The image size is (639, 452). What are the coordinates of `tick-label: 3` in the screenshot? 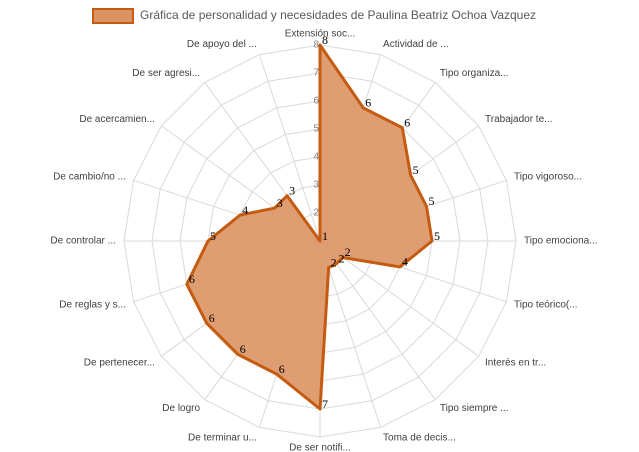 It's located at (316, 185).